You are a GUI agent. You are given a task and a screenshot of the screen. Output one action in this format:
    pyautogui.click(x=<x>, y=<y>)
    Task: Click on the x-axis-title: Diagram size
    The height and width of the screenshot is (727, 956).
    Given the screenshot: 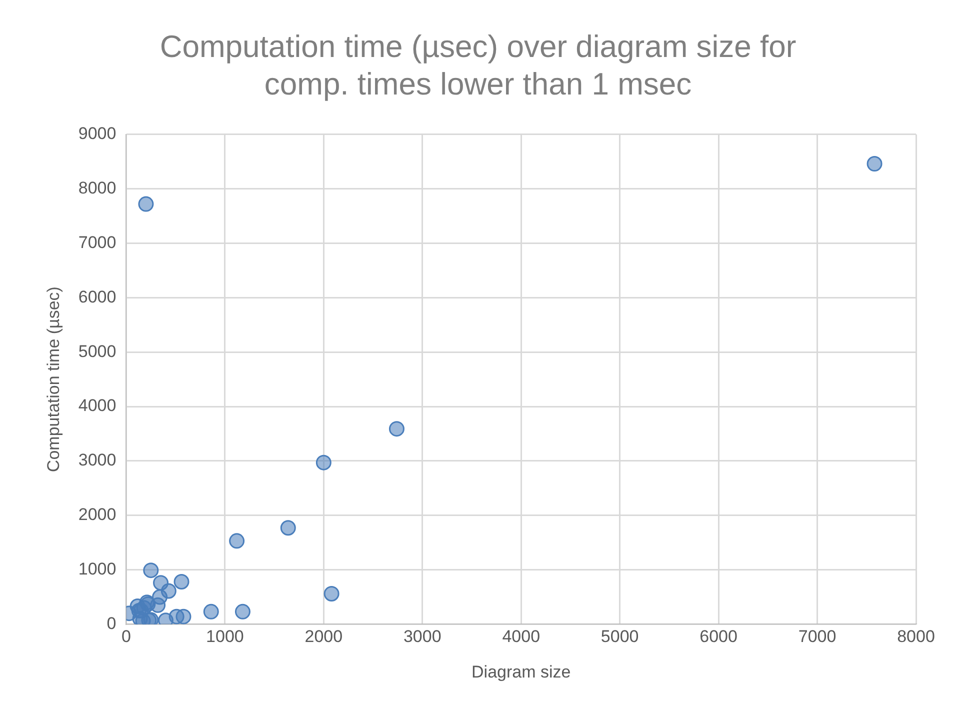 What is the action you would take?
    pyautogui.click(x=521, y=672)
    